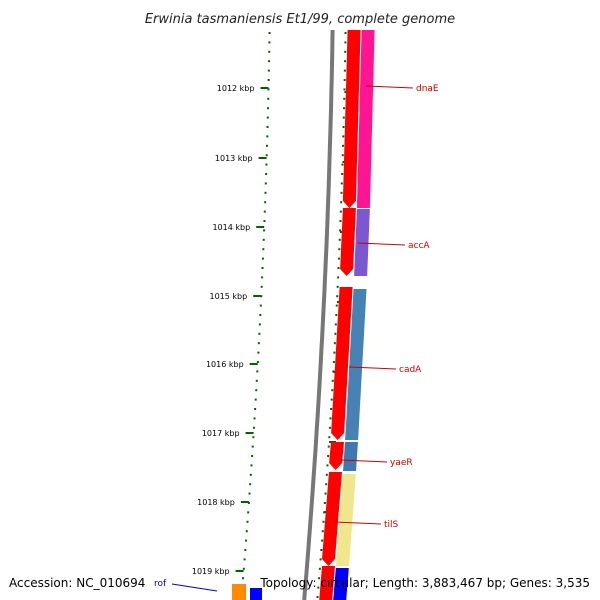  I want to click on gene-label-rof: rof, so click(160, 584).